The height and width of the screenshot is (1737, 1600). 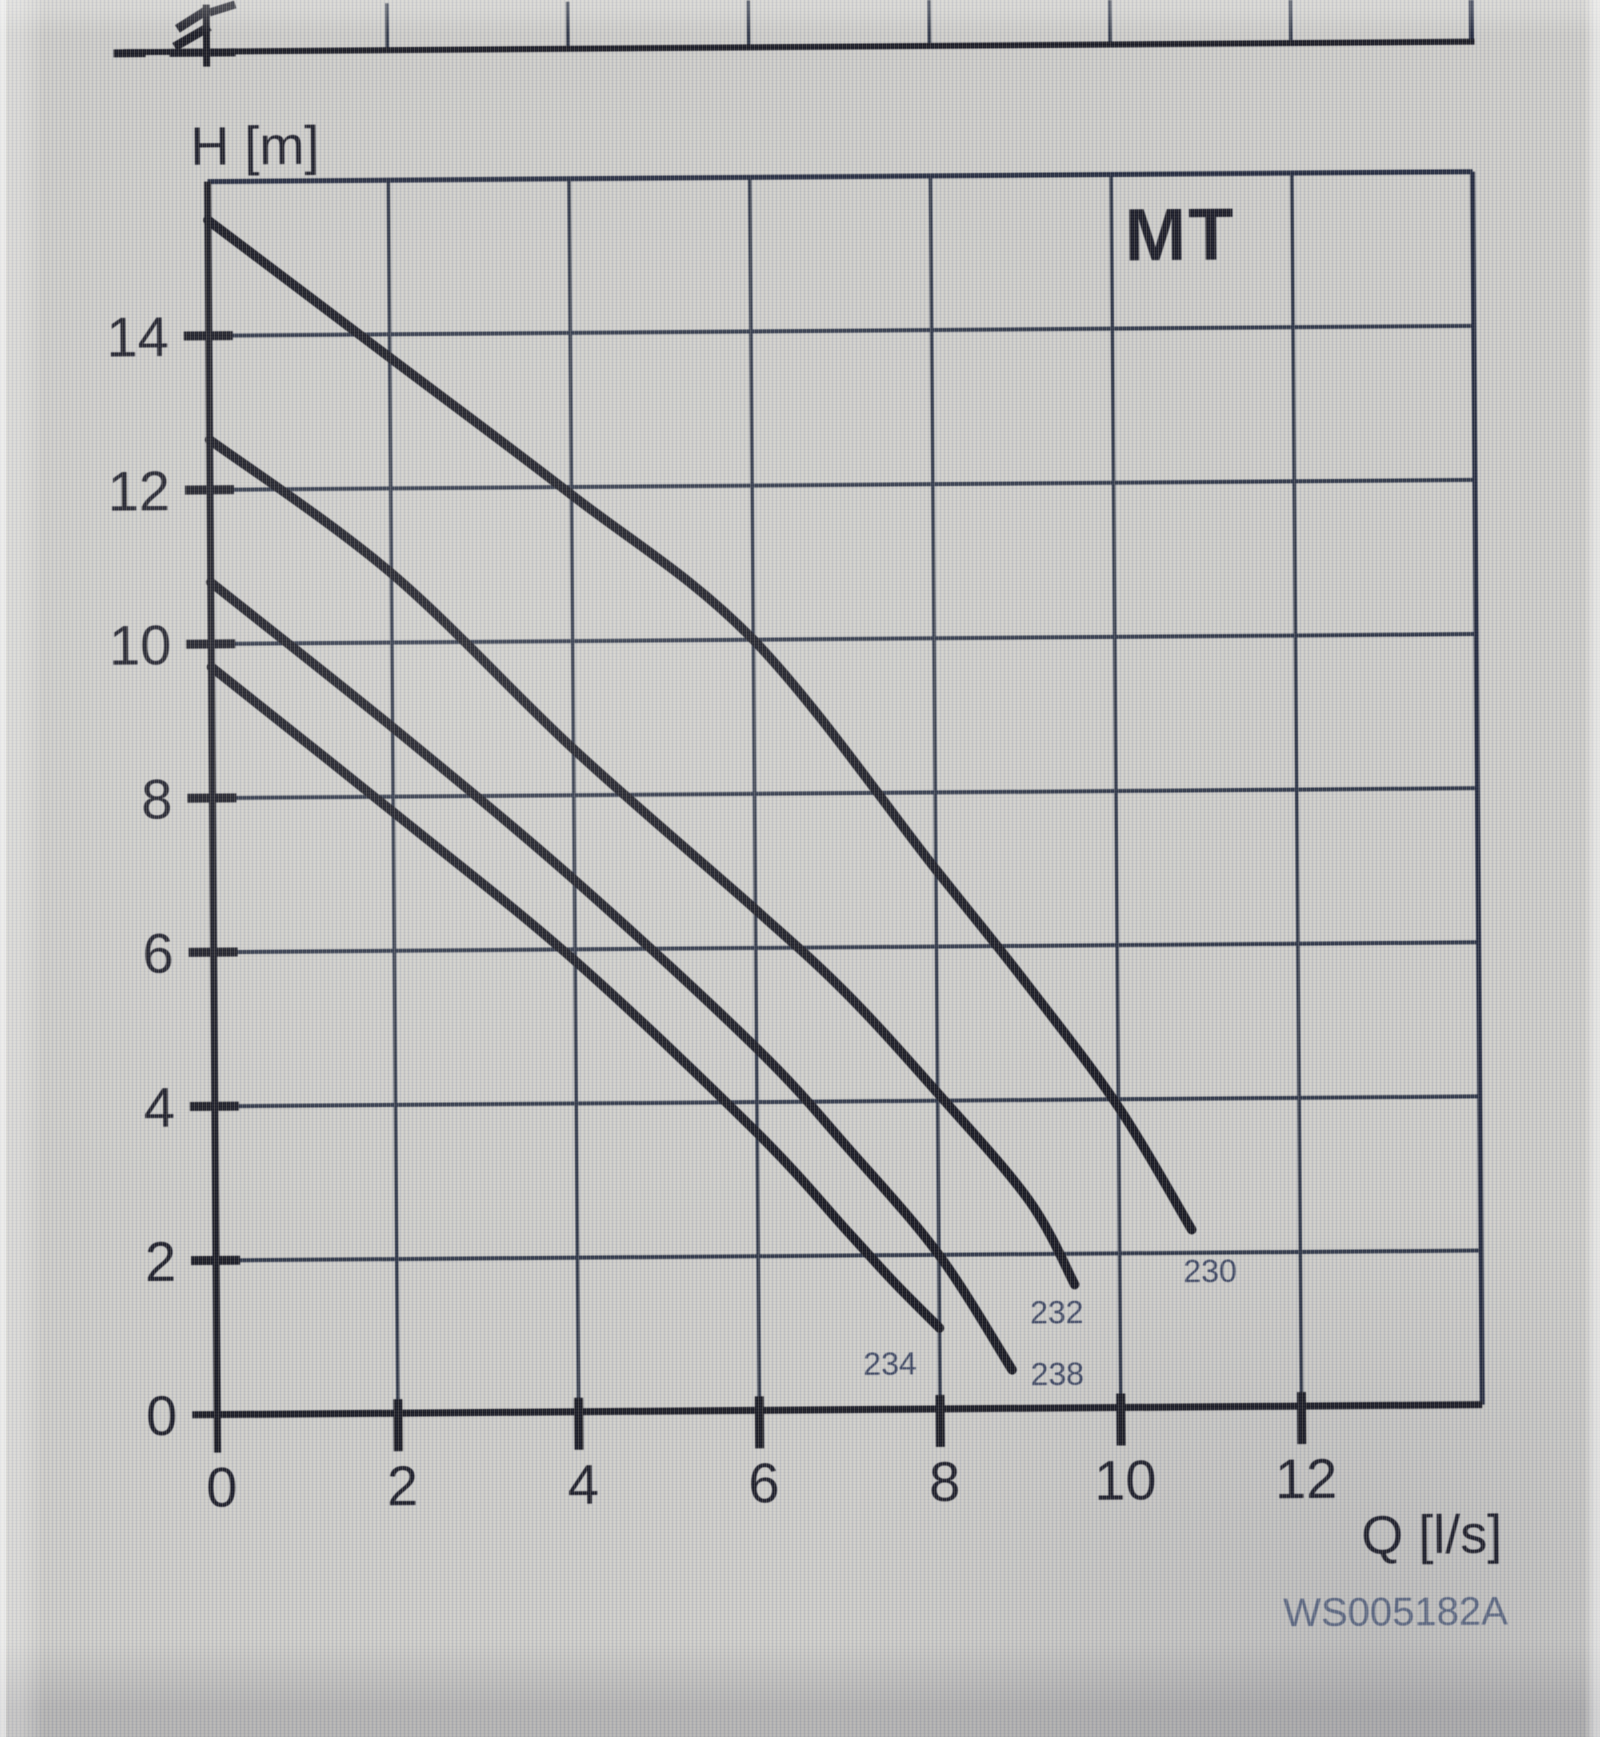 I want to click on y-tick-label: 2, so click(x=161, y=1261).